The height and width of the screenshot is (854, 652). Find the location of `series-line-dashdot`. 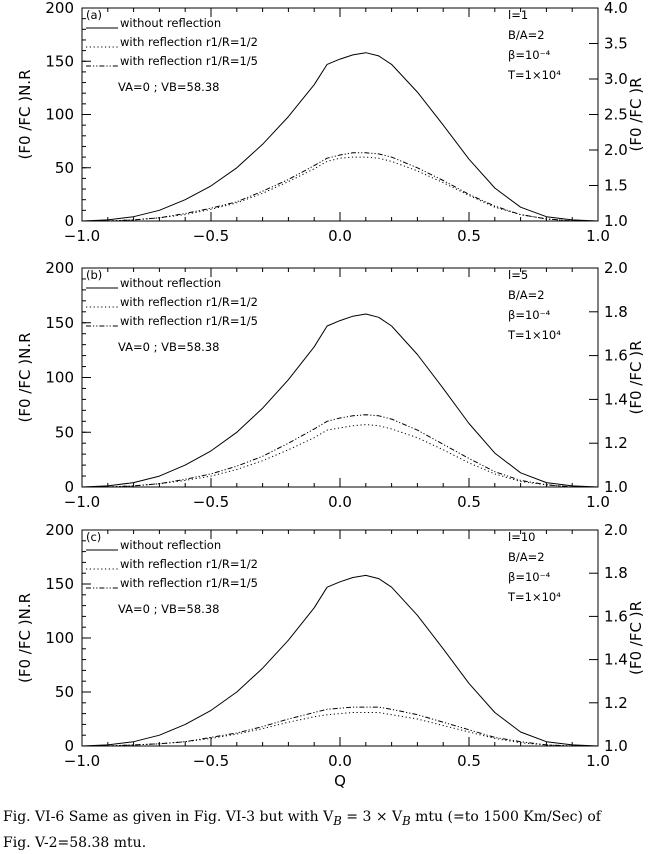

series-line-dashdot is located at coordinates (340, 726).